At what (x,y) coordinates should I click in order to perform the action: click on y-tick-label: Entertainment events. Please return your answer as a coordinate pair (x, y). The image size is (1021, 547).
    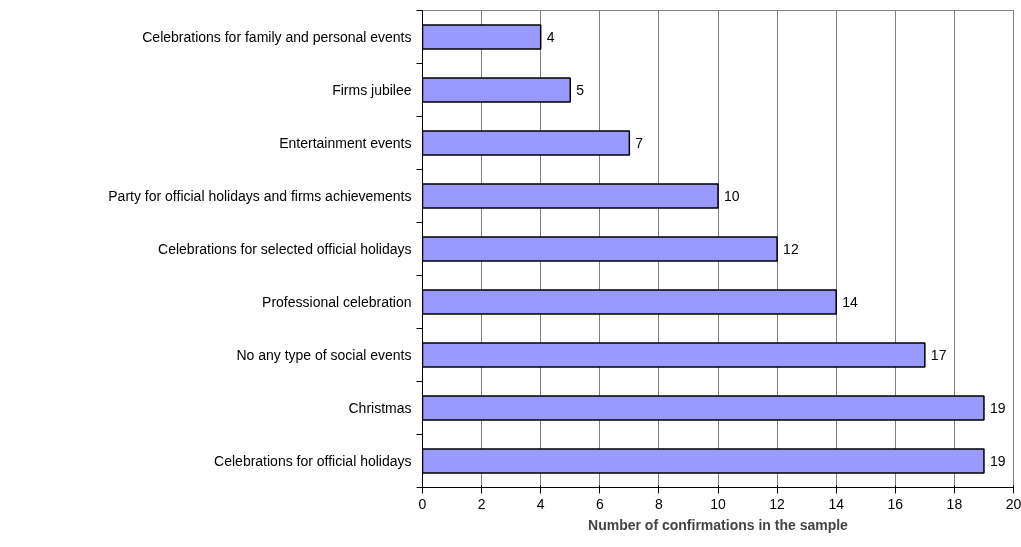
    Looking at the image, I should click on (345, 143).